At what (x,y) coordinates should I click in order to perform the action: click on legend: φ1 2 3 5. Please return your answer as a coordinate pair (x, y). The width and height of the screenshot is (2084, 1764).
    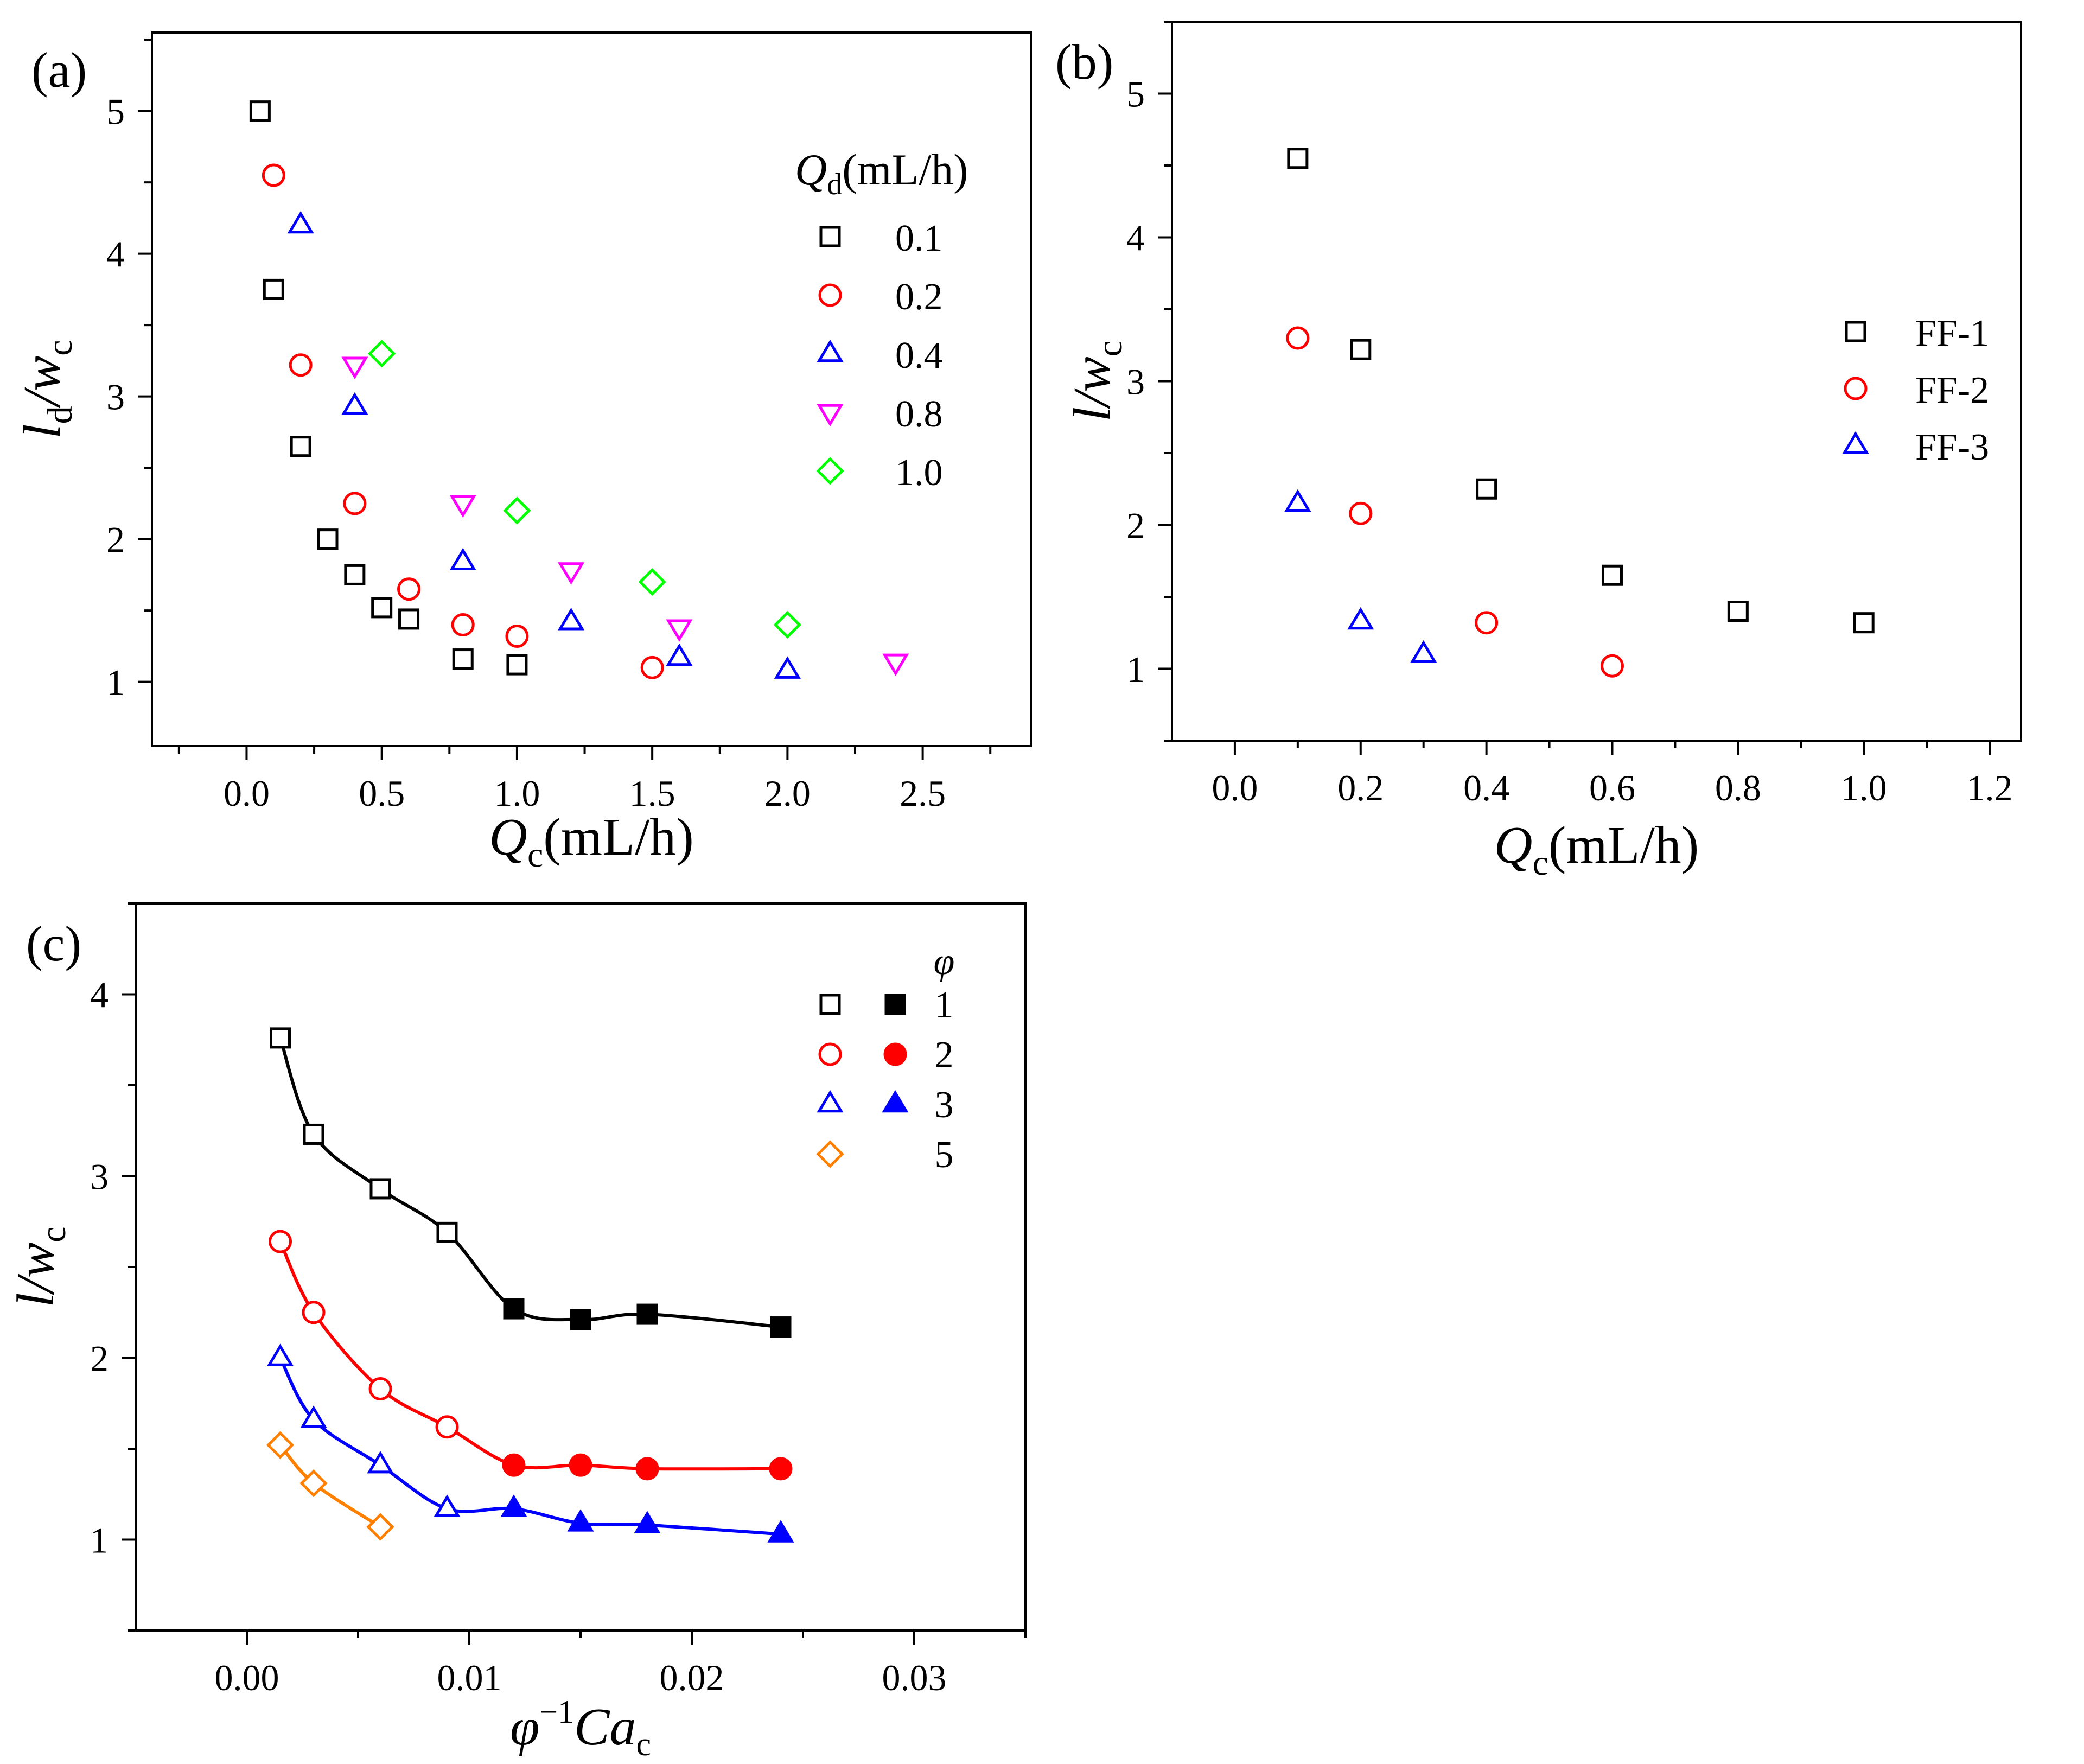
    Looking at the image, I should click on (885, 1058).